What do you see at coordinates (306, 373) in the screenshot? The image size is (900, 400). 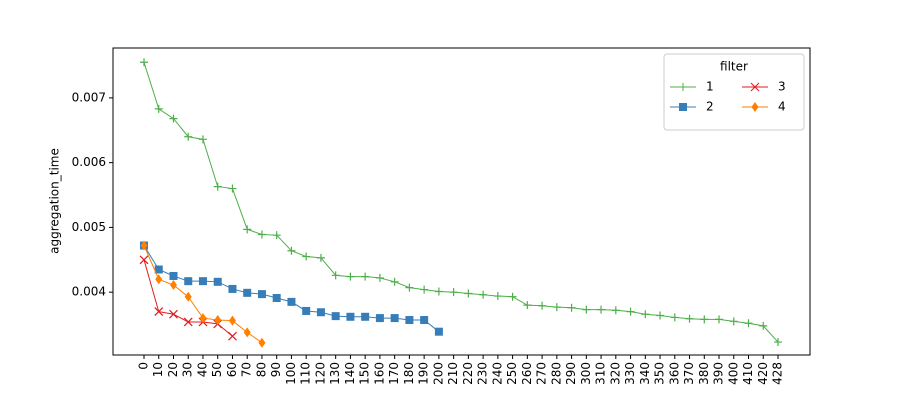 I see `x-tick-label: 110` at bounding box center [306, 373].